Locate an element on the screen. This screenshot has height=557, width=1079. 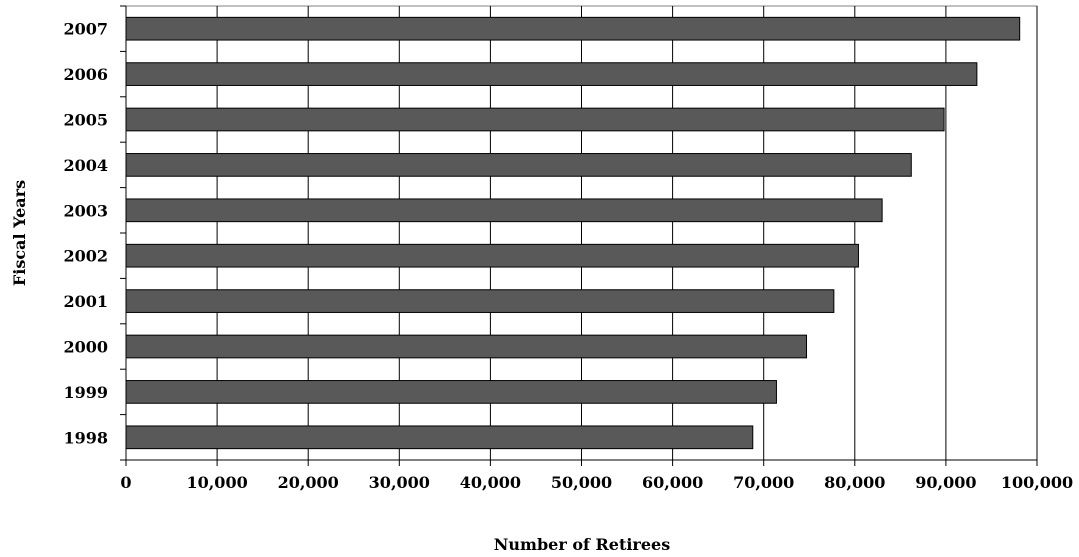
y-tick-label: 2007 is located at coordinates (85, 29).